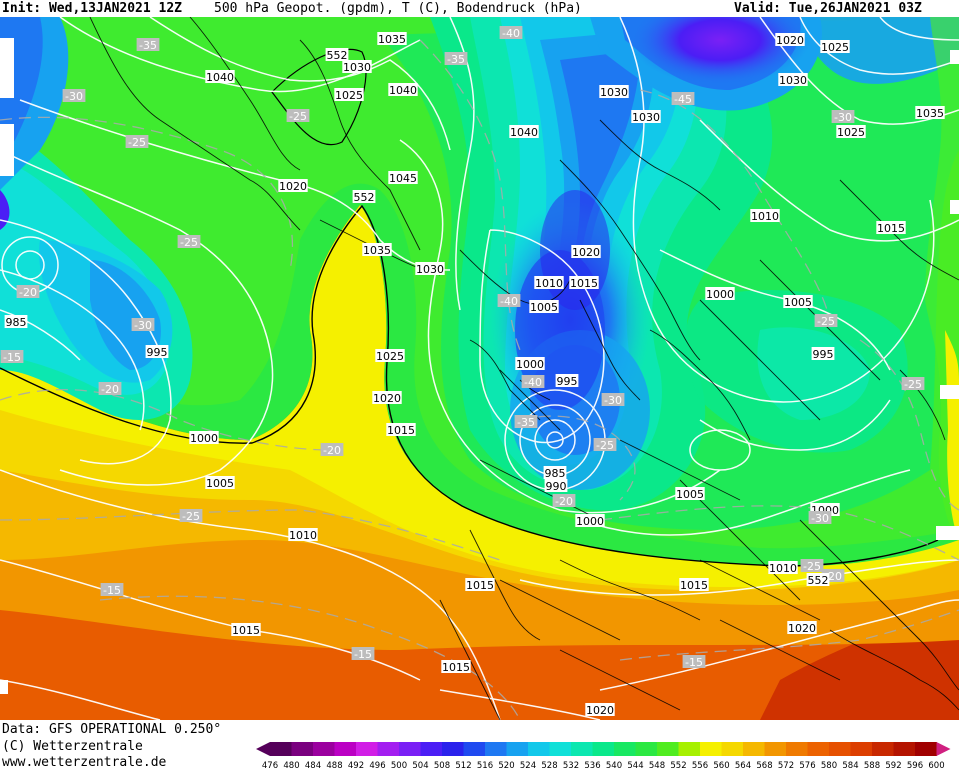  I want to click on svg-text: -15, so click(12, 357).